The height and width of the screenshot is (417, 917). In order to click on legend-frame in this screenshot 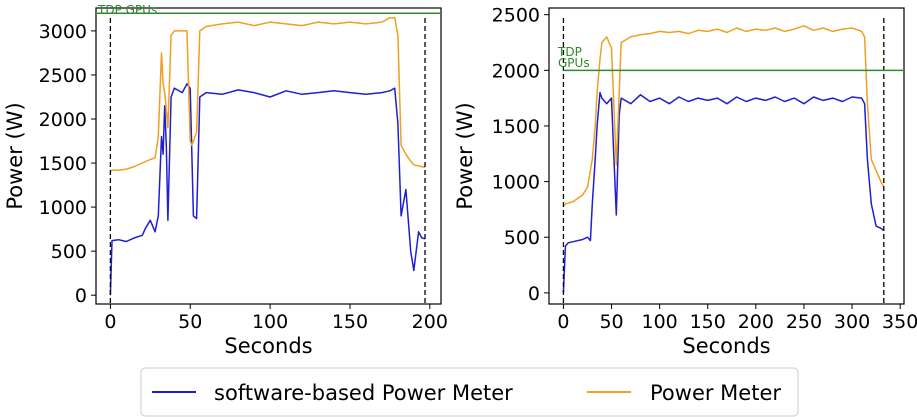, I will do `click(469, 392)`.